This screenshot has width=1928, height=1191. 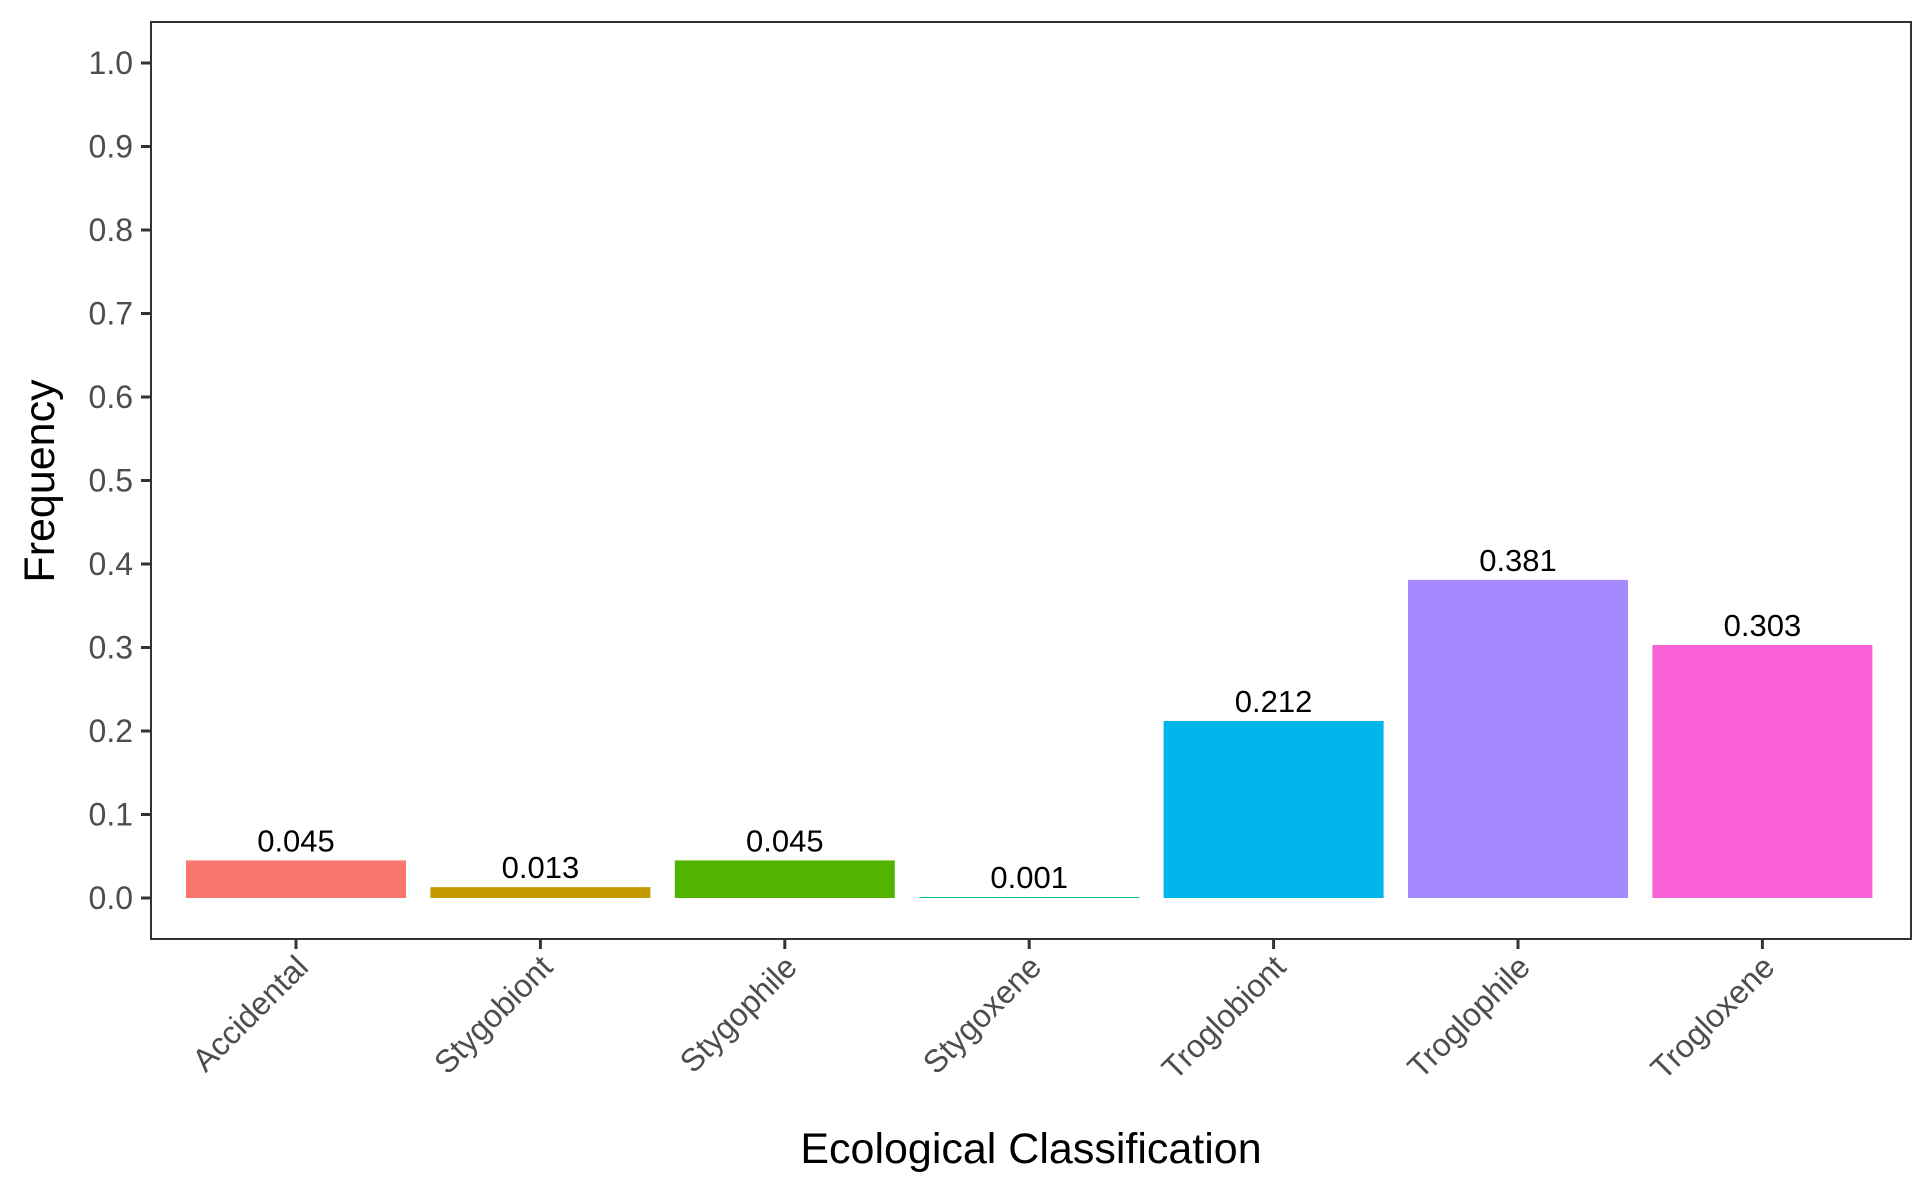 I want to click on bar-value-label: 0.212, so click(x=1274, y=701).